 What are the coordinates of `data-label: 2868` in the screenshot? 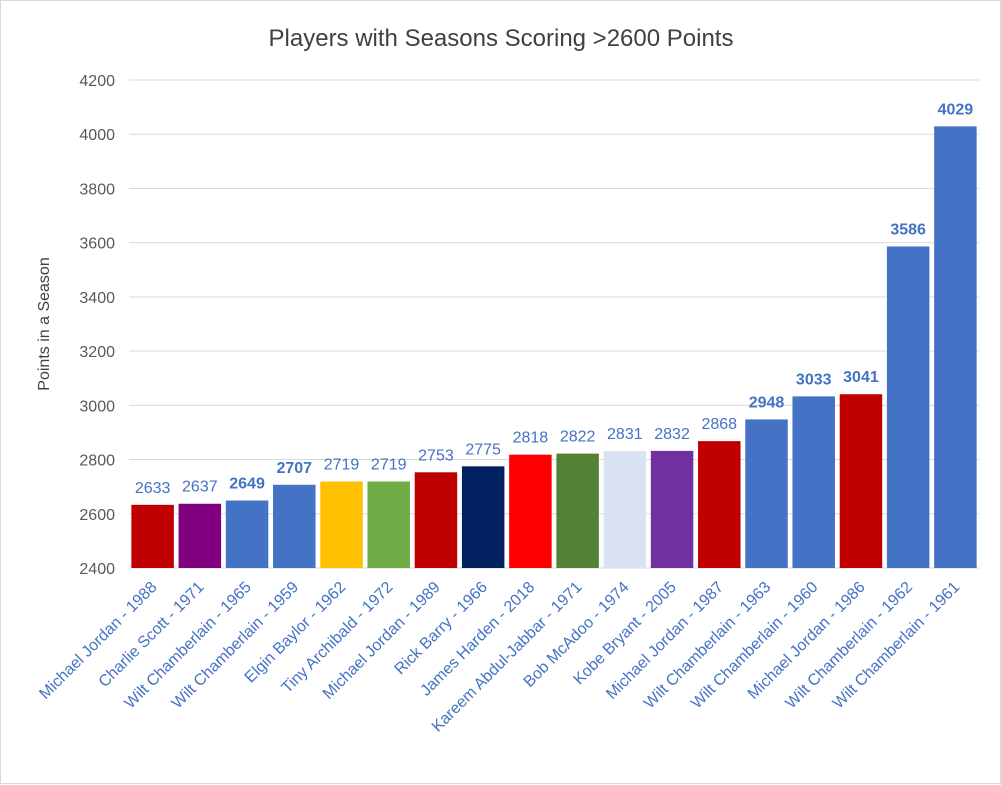 It's located at (719, 424).